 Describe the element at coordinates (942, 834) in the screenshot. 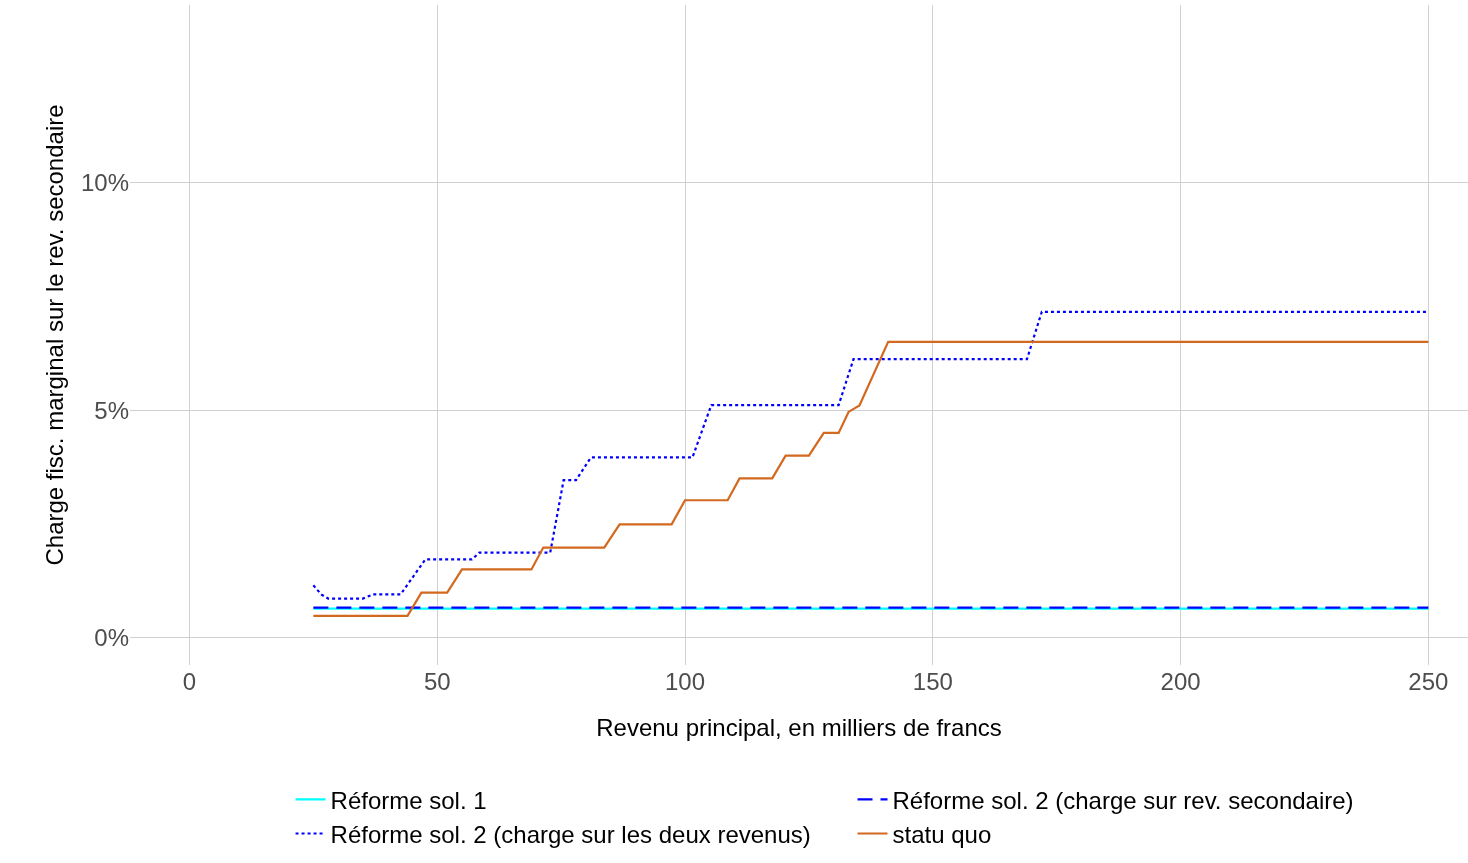

I see `legend-label: statu quo` at that location.